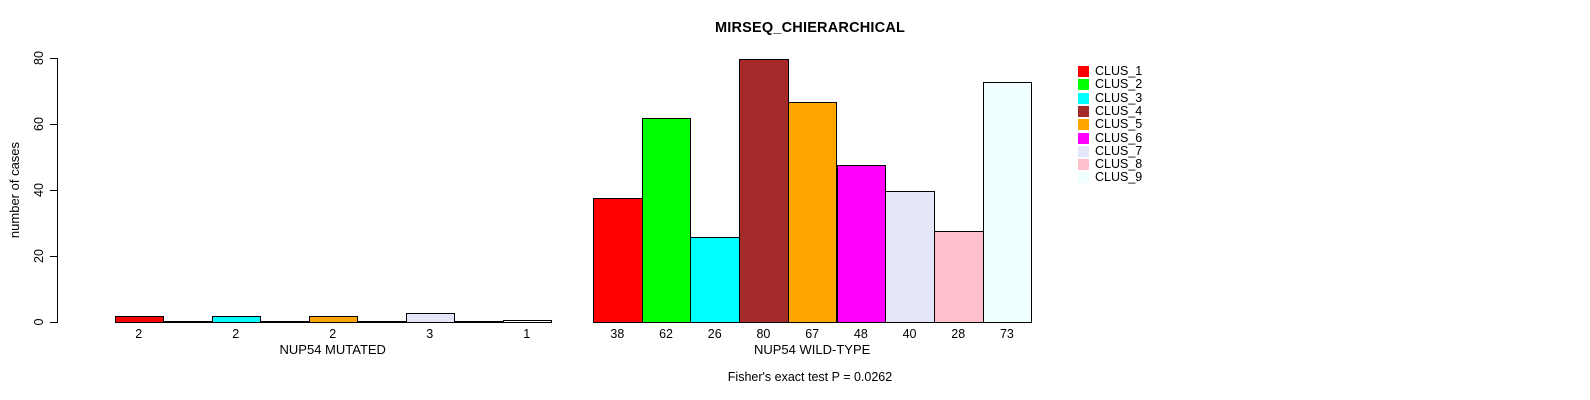 This screenshot has height=400, width=1590. I want to click on legend-label-clus-6: CLUS_6, so click(1119, 137).